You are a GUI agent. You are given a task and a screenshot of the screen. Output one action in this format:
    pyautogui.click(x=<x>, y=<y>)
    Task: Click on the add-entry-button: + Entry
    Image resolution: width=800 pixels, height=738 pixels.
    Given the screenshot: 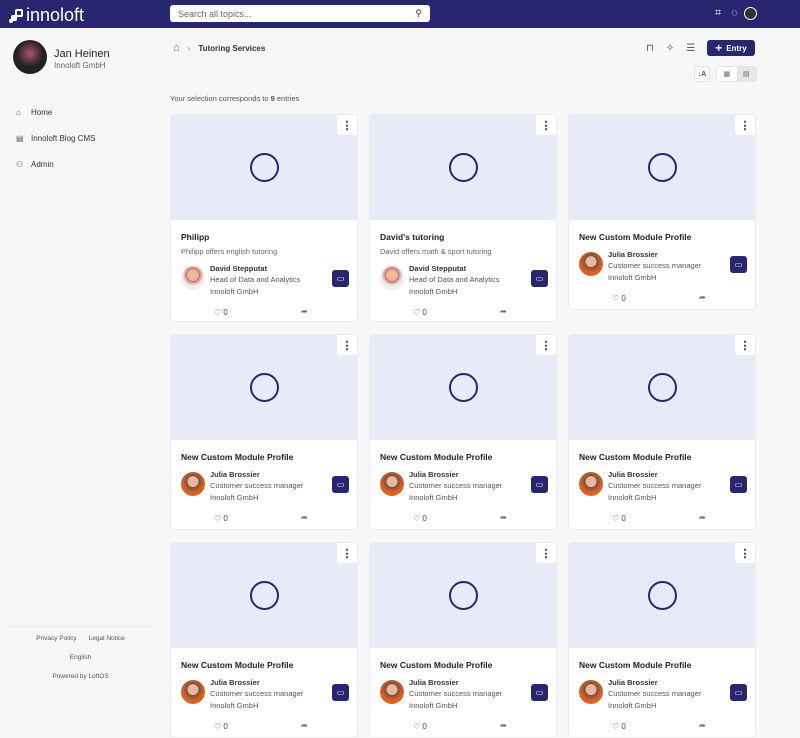 What is the action you would take?
    pyautogui.click(x=731, y=48)
    